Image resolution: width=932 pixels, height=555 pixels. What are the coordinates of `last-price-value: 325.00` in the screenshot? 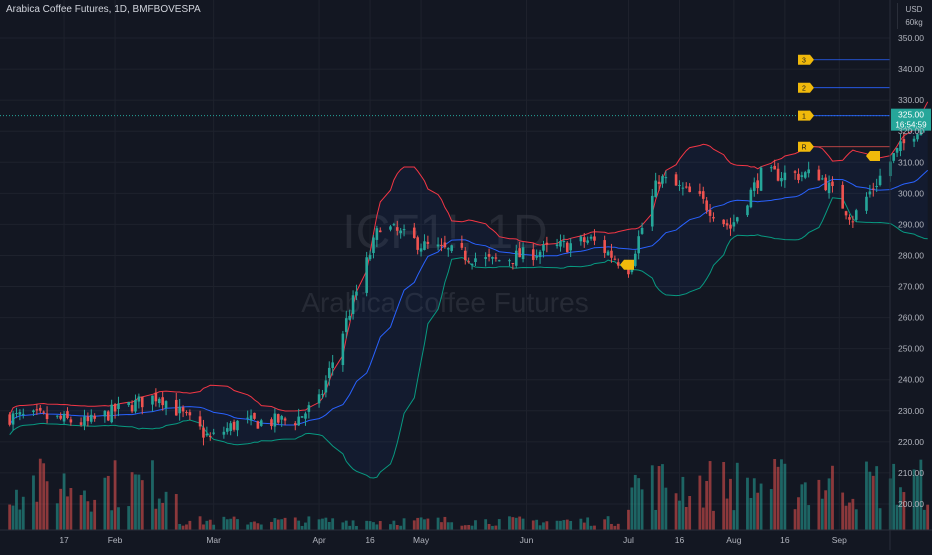 It's located at (911, 115).